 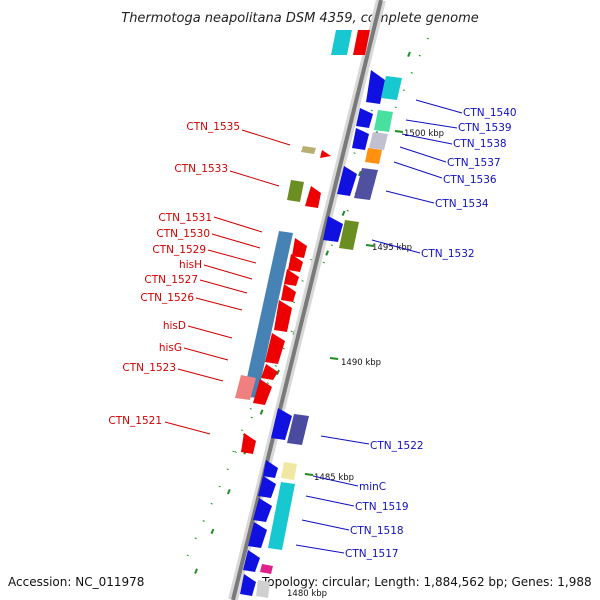 I want to click on accession-text: Accession: NC_011978, so click(x=76, y=582).